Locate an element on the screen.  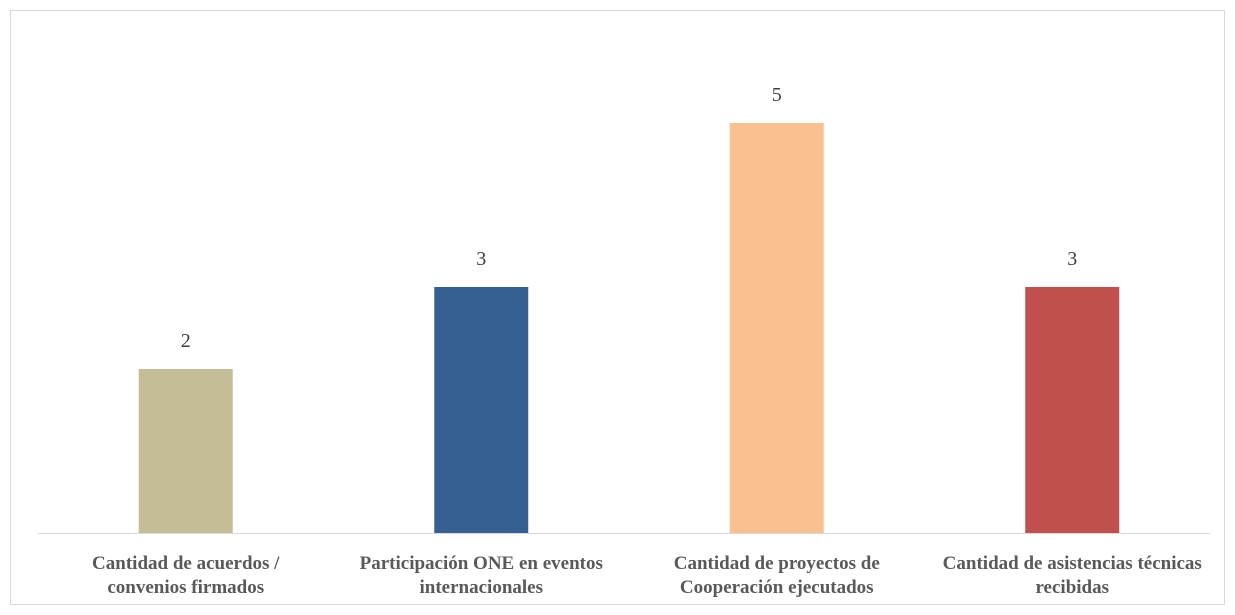
data-label: 5 is located at coordinates (777, 95).